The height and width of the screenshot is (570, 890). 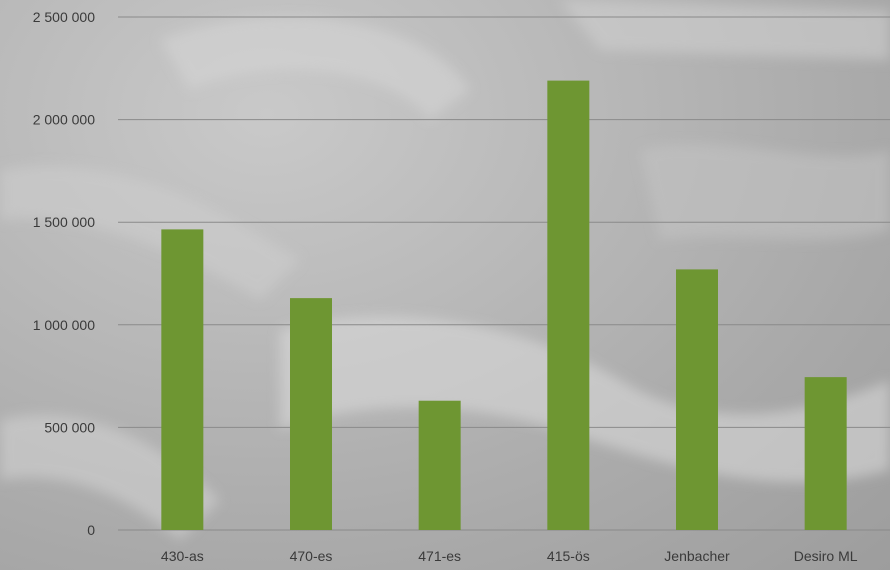 What do you see at coordinates (182, 556) in the screenshot?
I see `x-tick-label: 430-as` at bounding box center [182, 556].